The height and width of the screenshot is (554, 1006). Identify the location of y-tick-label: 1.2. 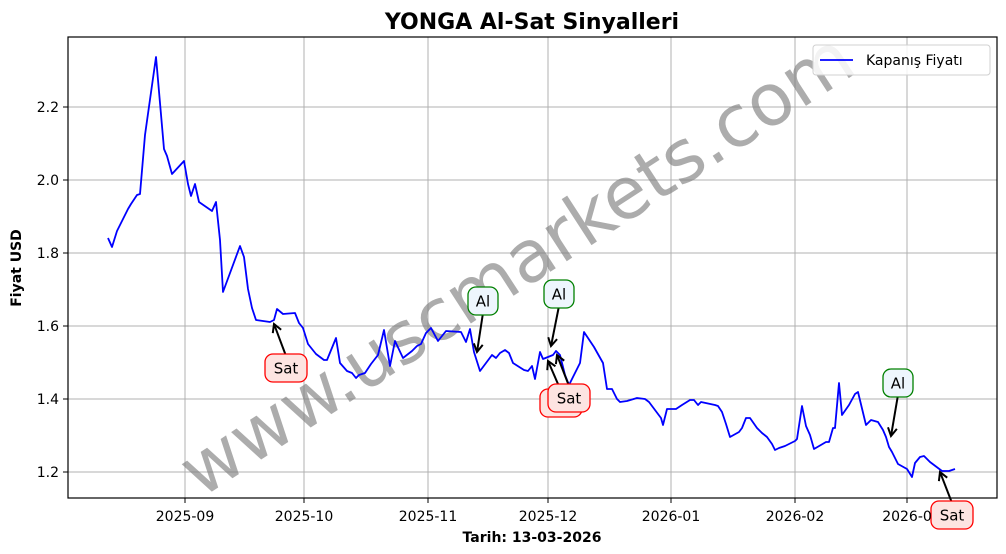
(48, 473).